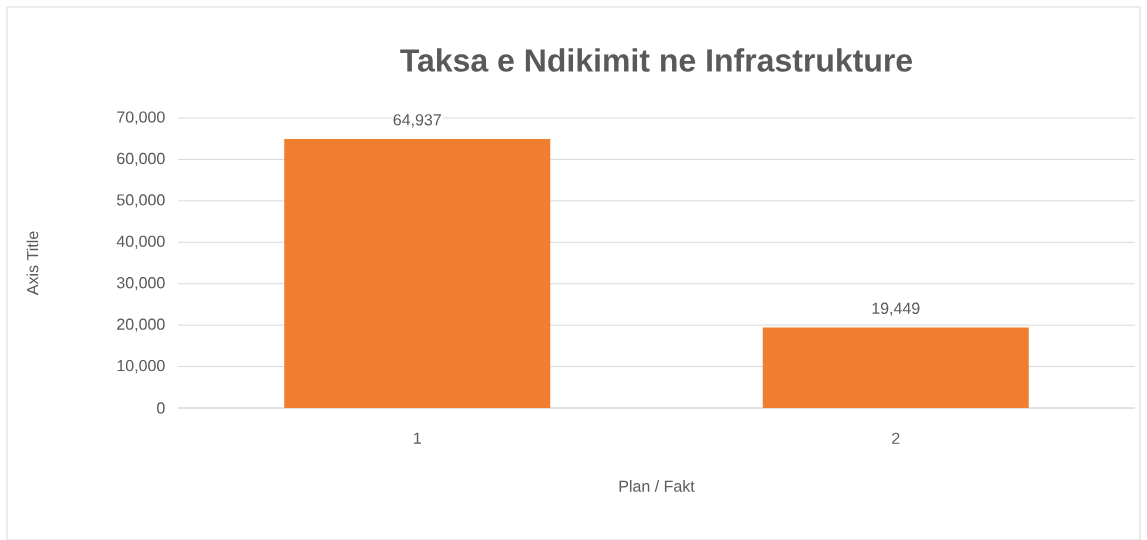 The height and width of the screenshot is (540, 1147). What do you see at coordinates (417, 120) in the screenshot?
I see `data-label: 64,937` at bounding box center [417, 120].